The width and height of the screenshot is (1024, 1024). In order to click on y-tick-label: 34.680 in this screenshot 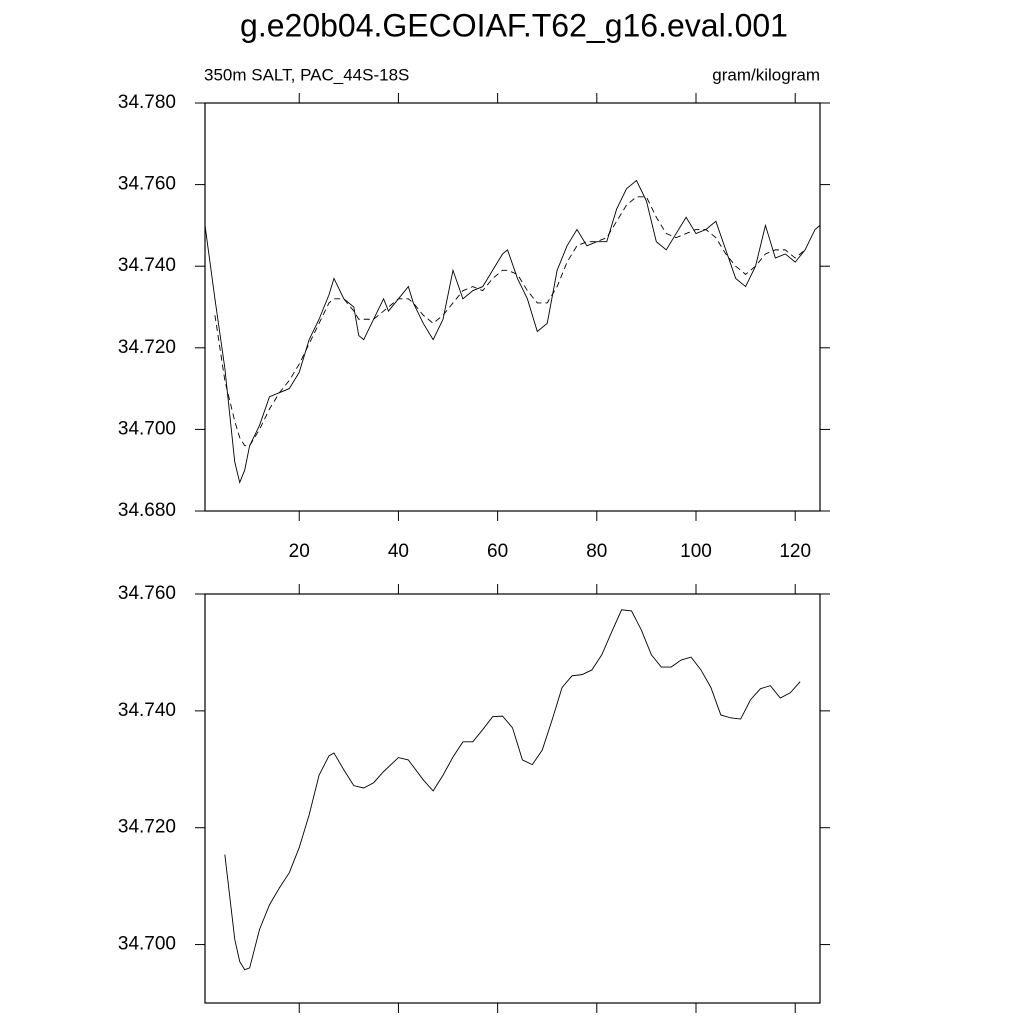, I will do `click(147, 510)`.